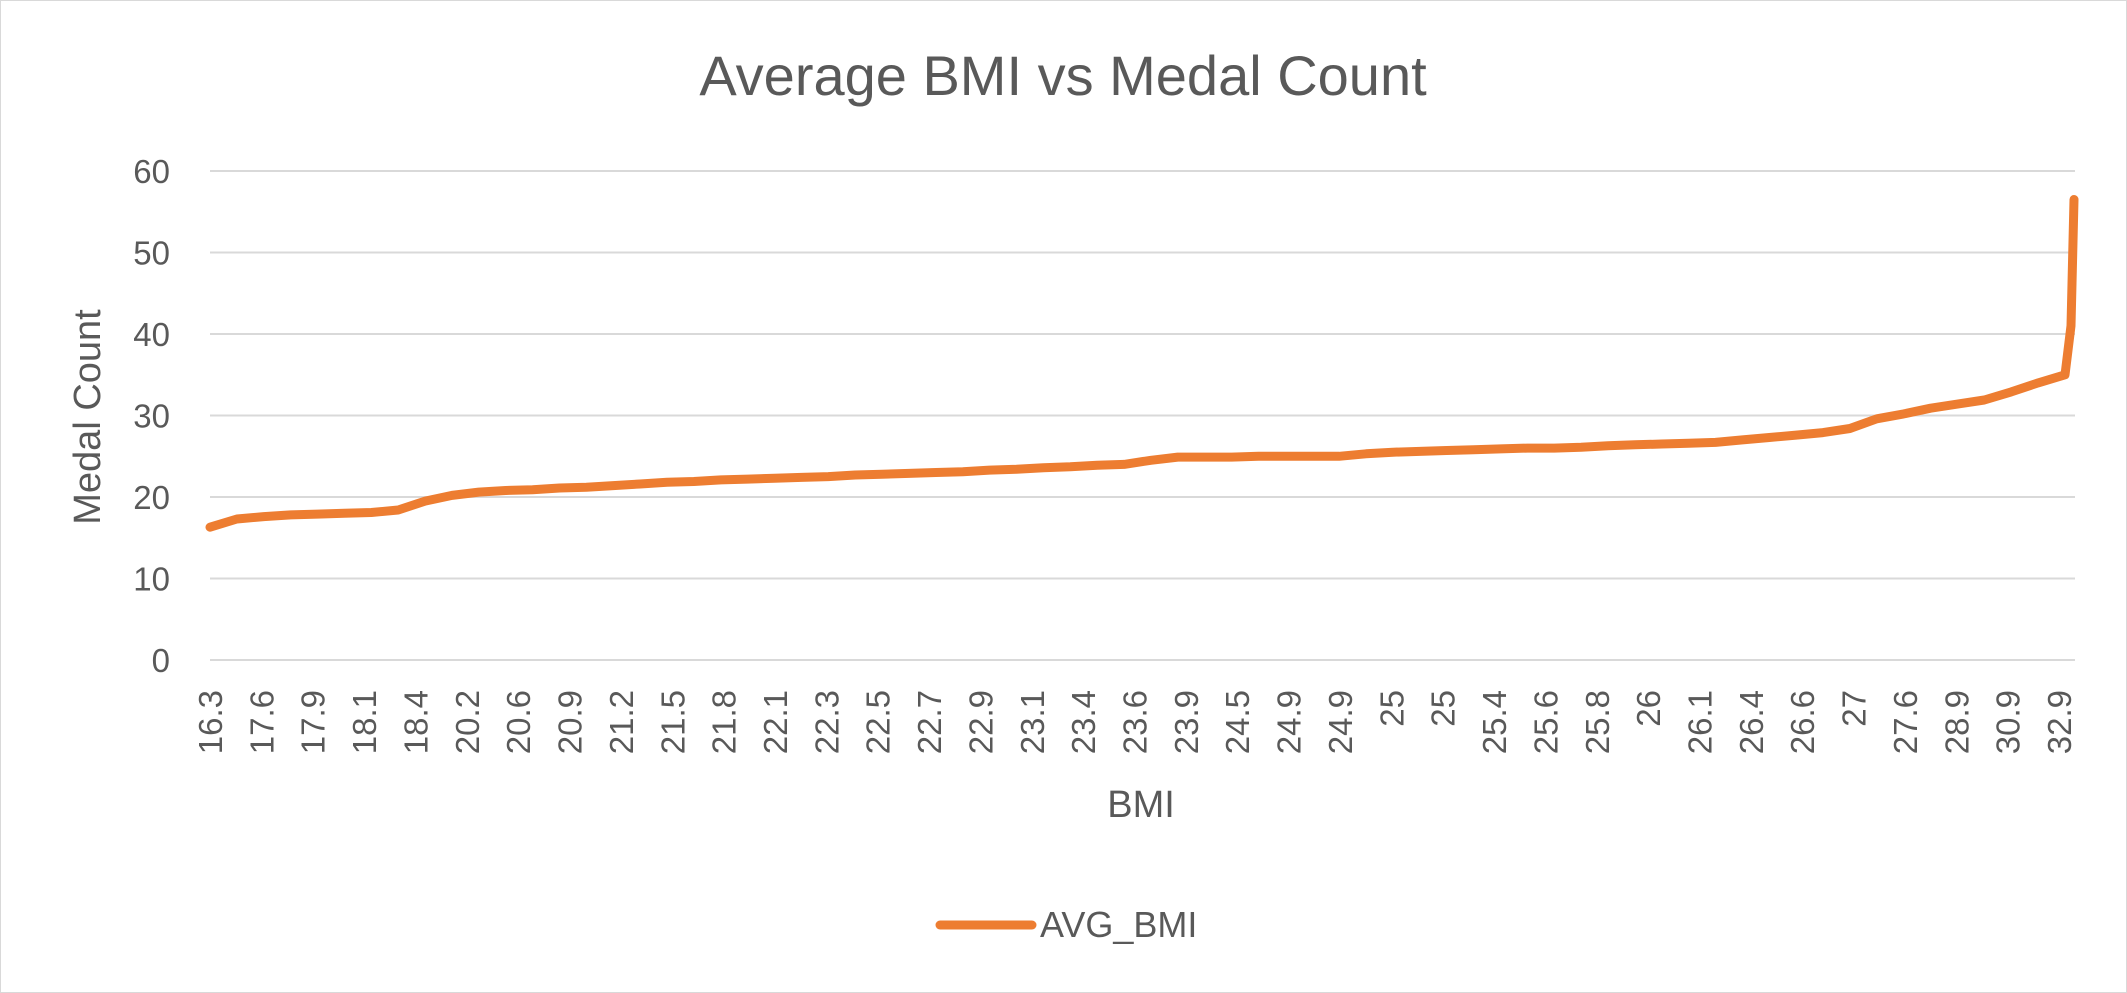  I want to click on x-tick-label: 23.1, so click(1032, 722).